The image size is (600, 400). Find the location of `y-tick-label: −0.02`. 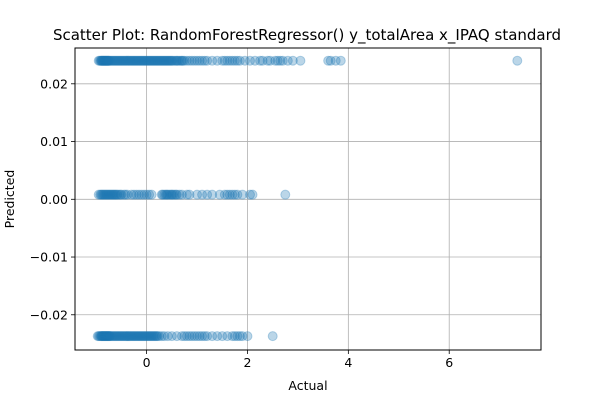

y-tick-label: −0.02 is located at coordinates (49, 314).